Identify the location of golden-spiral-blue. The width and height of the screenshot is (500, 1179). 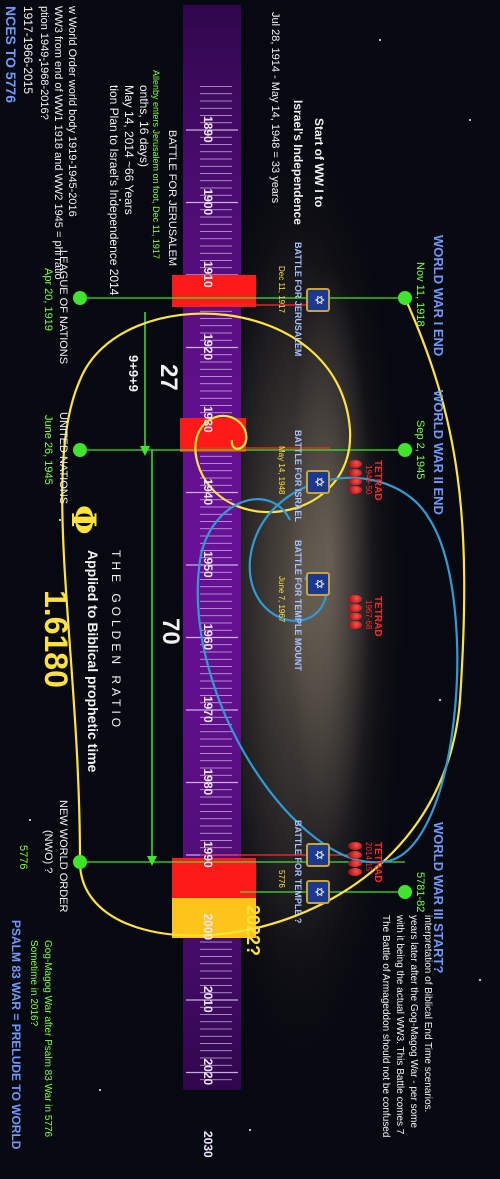
(353, 670).